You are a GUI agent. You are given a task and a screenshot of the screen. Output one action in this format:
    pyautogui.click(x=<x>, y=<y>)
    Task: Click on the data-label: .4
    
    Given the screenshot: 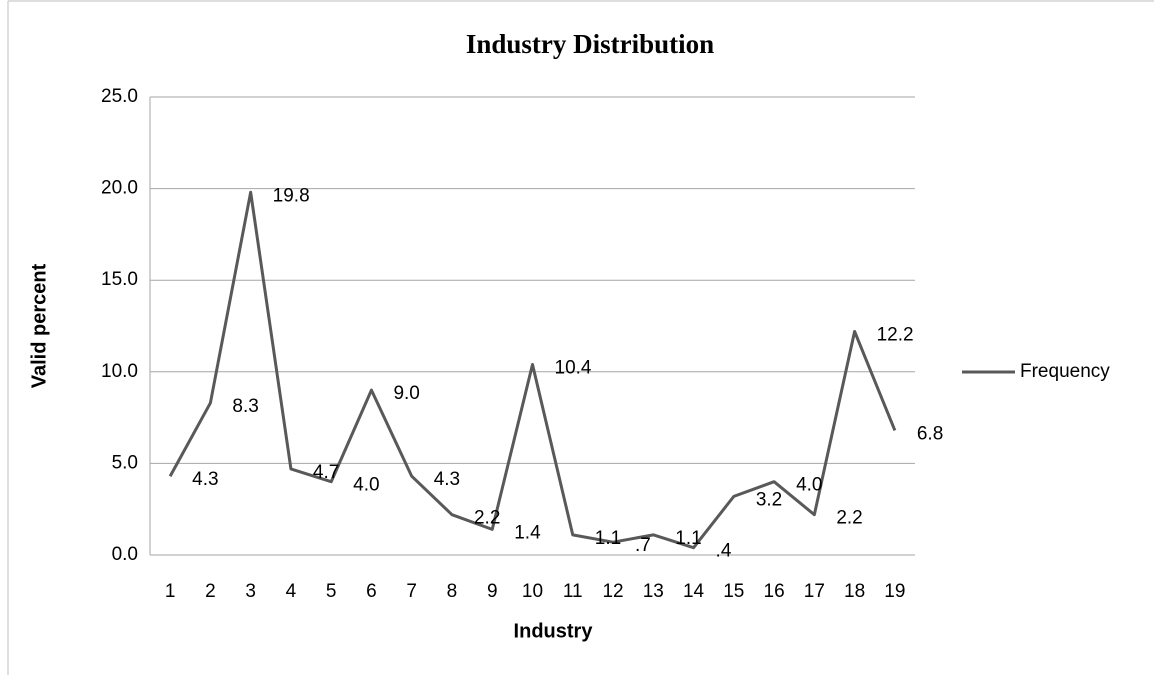 What is the action you would take?
    pyautogui.click(x=724, y=551)
    